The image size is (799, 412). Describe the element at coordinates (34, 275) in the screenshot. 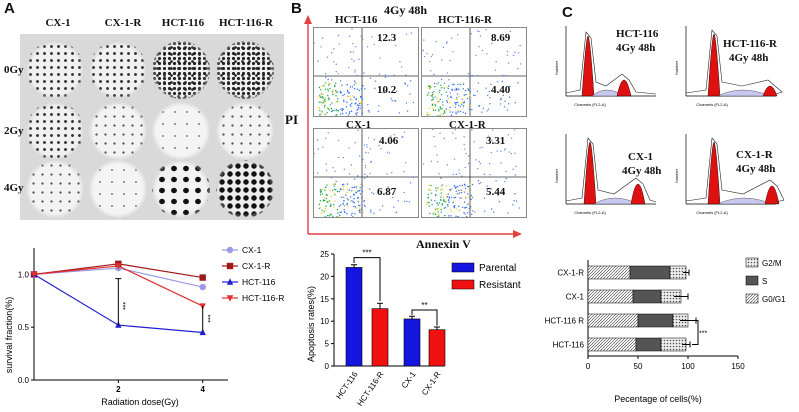

I see `survival-point` at that location.